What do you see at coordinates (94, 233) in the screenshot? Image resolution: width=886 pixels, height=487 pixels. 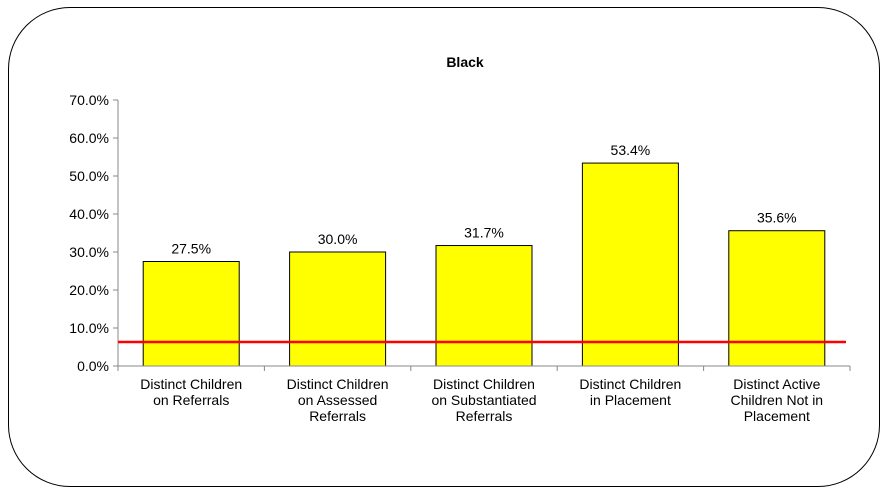 I see `y-axis: 0.0% 10.0% 20.0% 30.0% 40.0% 50.0% 60.0% 70.0%` at bounding box center [94, 233].